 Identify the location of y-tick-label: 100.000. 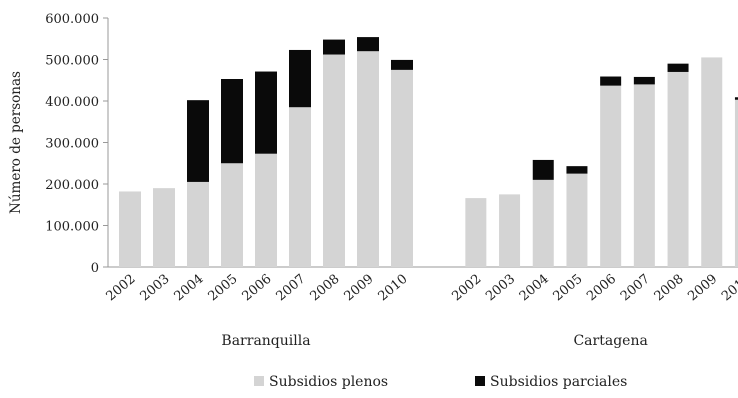
(72, 227).